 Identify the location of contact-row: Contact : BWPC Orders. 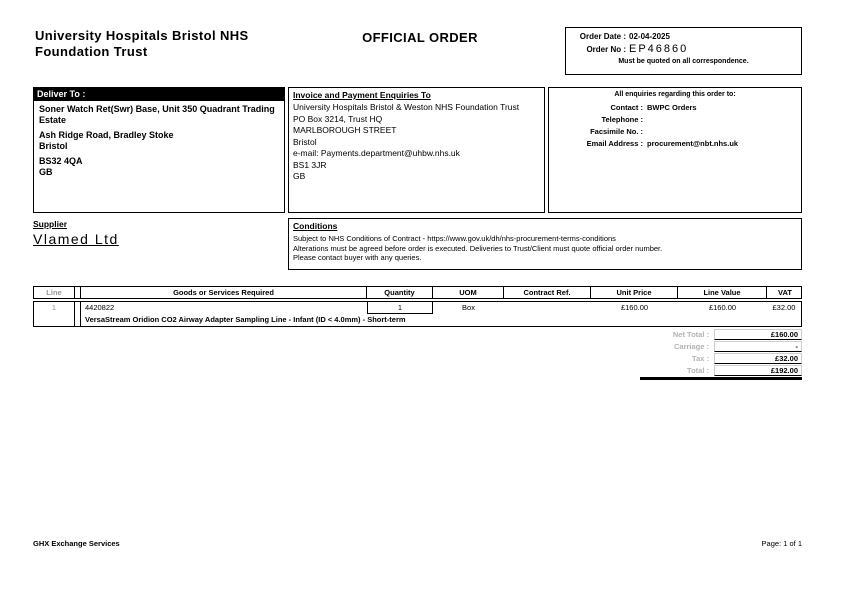
(675, 108).